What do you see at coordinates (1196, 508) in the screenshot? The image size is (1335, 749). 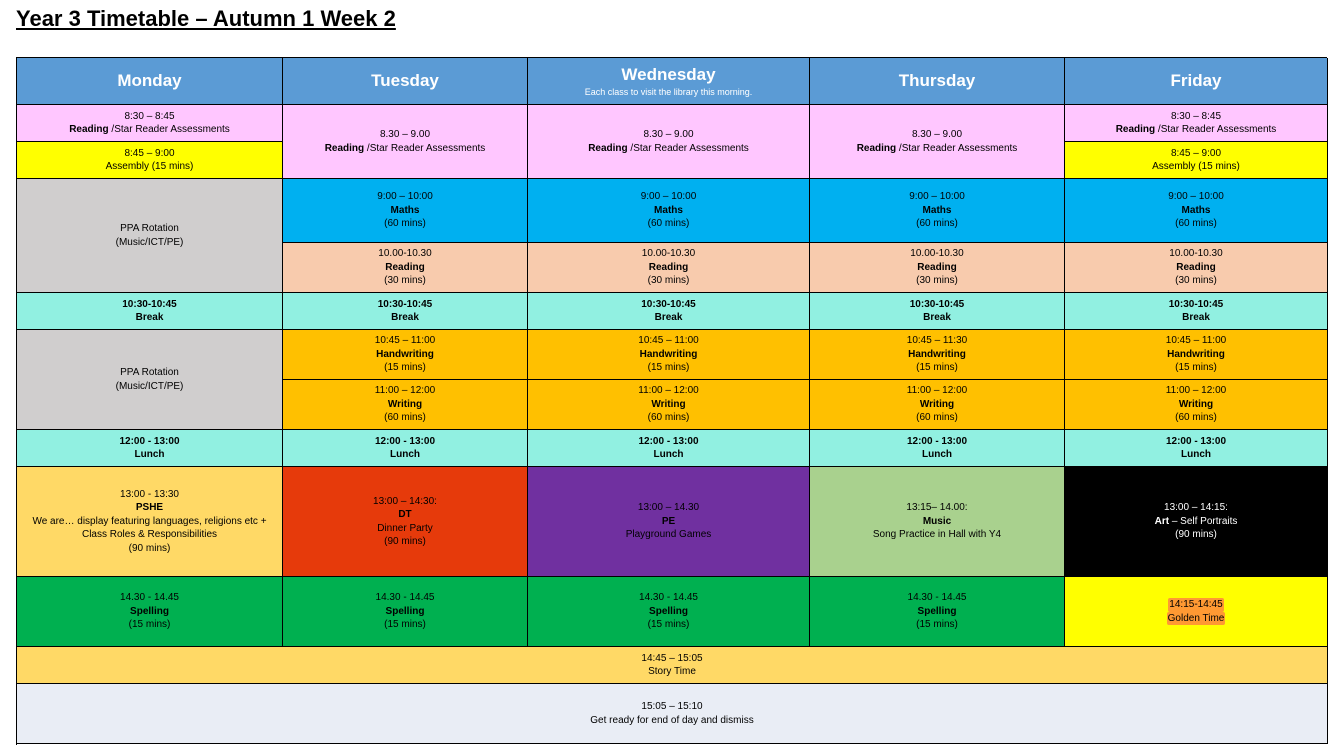 I see `lesson-time: 13:00 – 14:15:` at bounding box center [1196, 508].